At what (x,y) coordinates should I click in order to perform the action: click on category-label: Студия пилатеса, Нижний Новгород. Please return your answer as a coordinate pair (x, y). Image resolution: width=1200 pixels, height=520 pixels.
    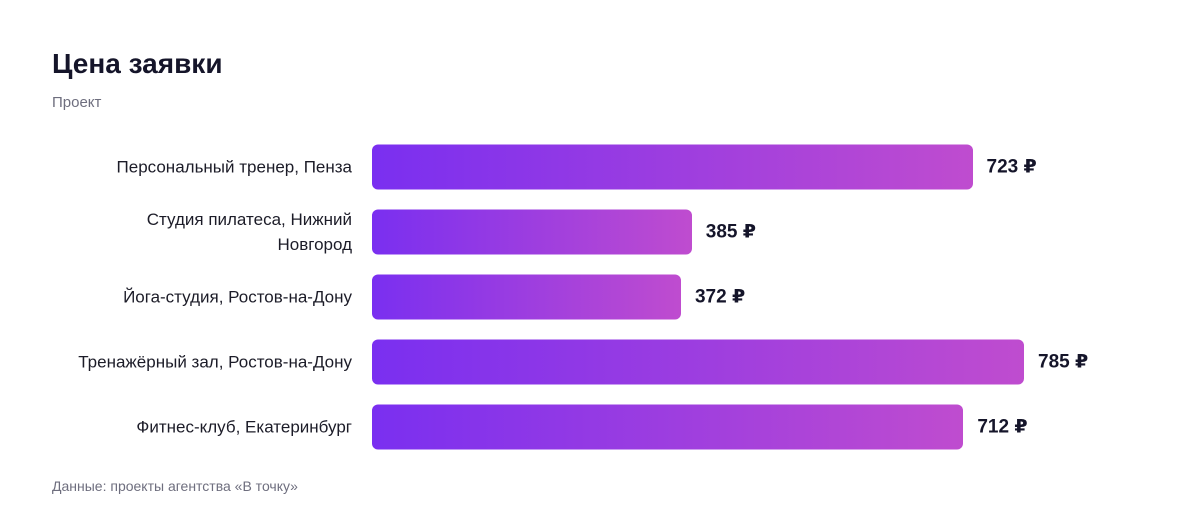
    Looking at the image, I should click on (249, 232).